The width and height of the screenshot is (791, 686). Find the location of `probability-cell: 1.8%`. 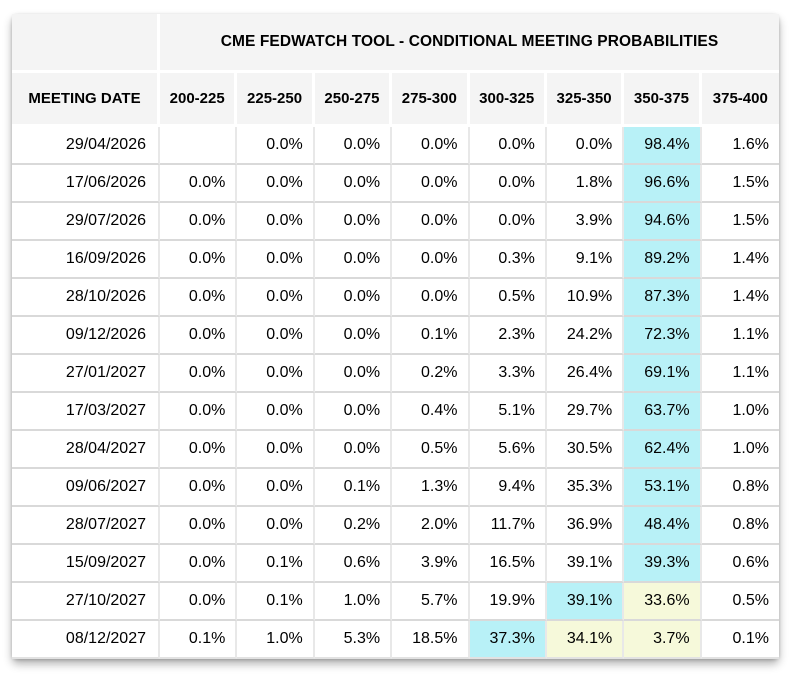

probability-cell: 1.8% is located at coordinates (585, 184).